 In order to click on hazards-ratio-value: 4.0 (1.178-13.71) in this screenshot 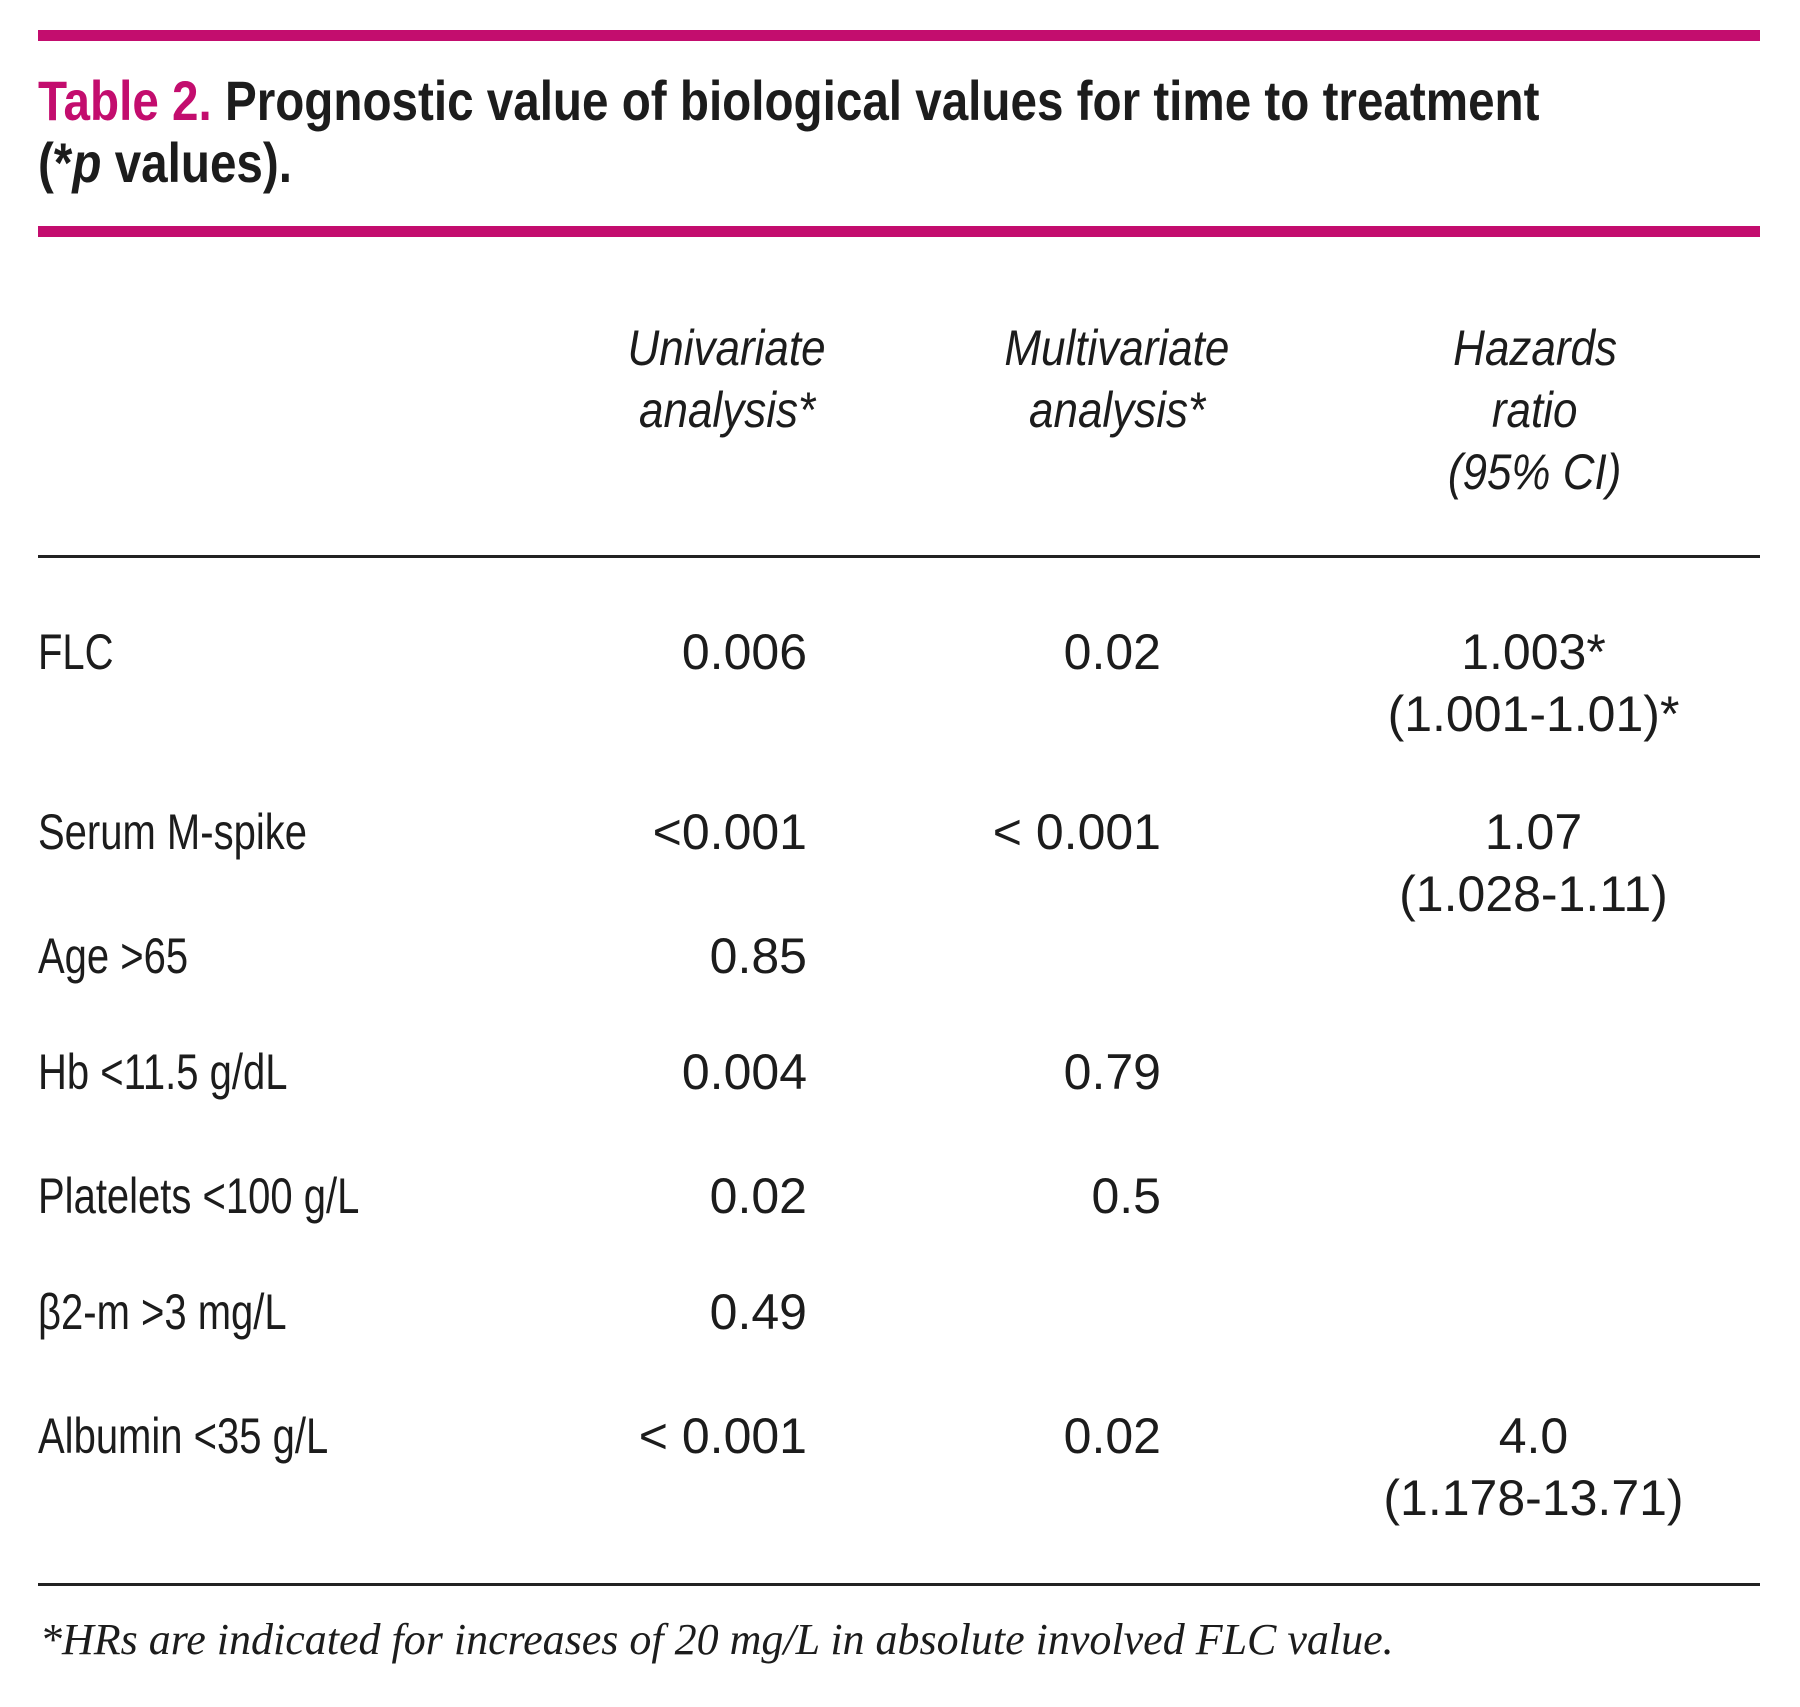, I will do `click(1460, 1467)`.